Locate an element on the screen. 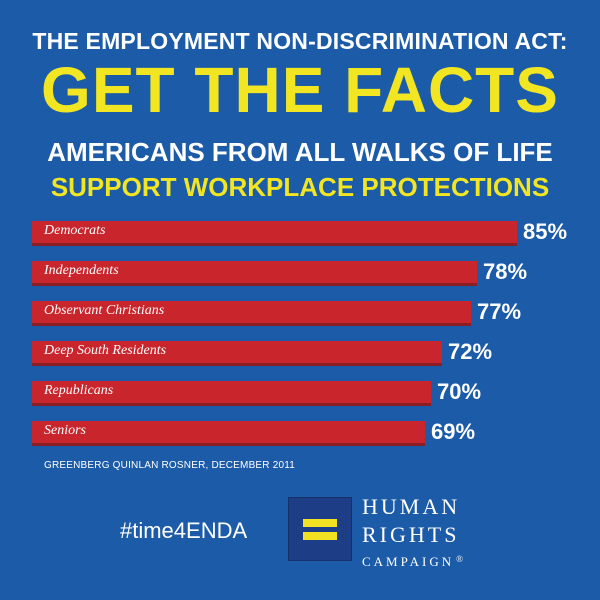  bar-row: Republicans 70% is located at coordinates (300, 393).